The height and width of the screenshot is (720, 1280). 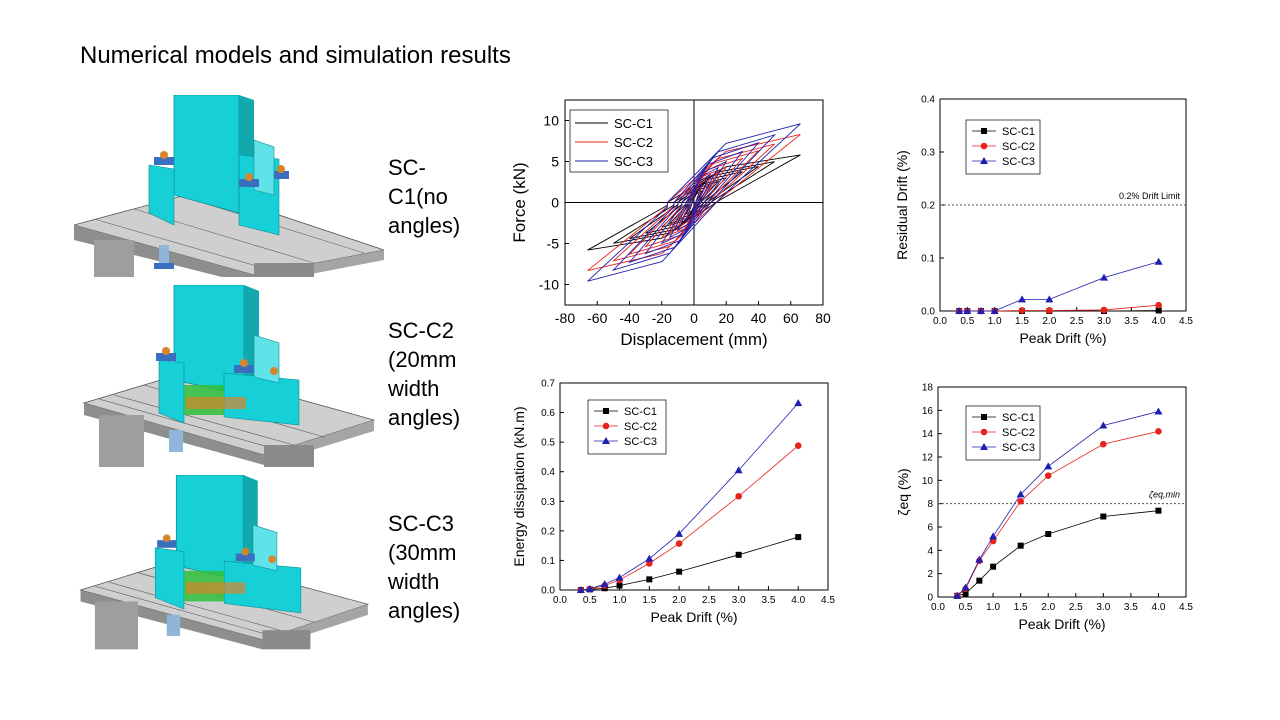 I want to click on model-caption-sc-c3: SC-C3 (30mm width angles), so click(x=424, y=567).